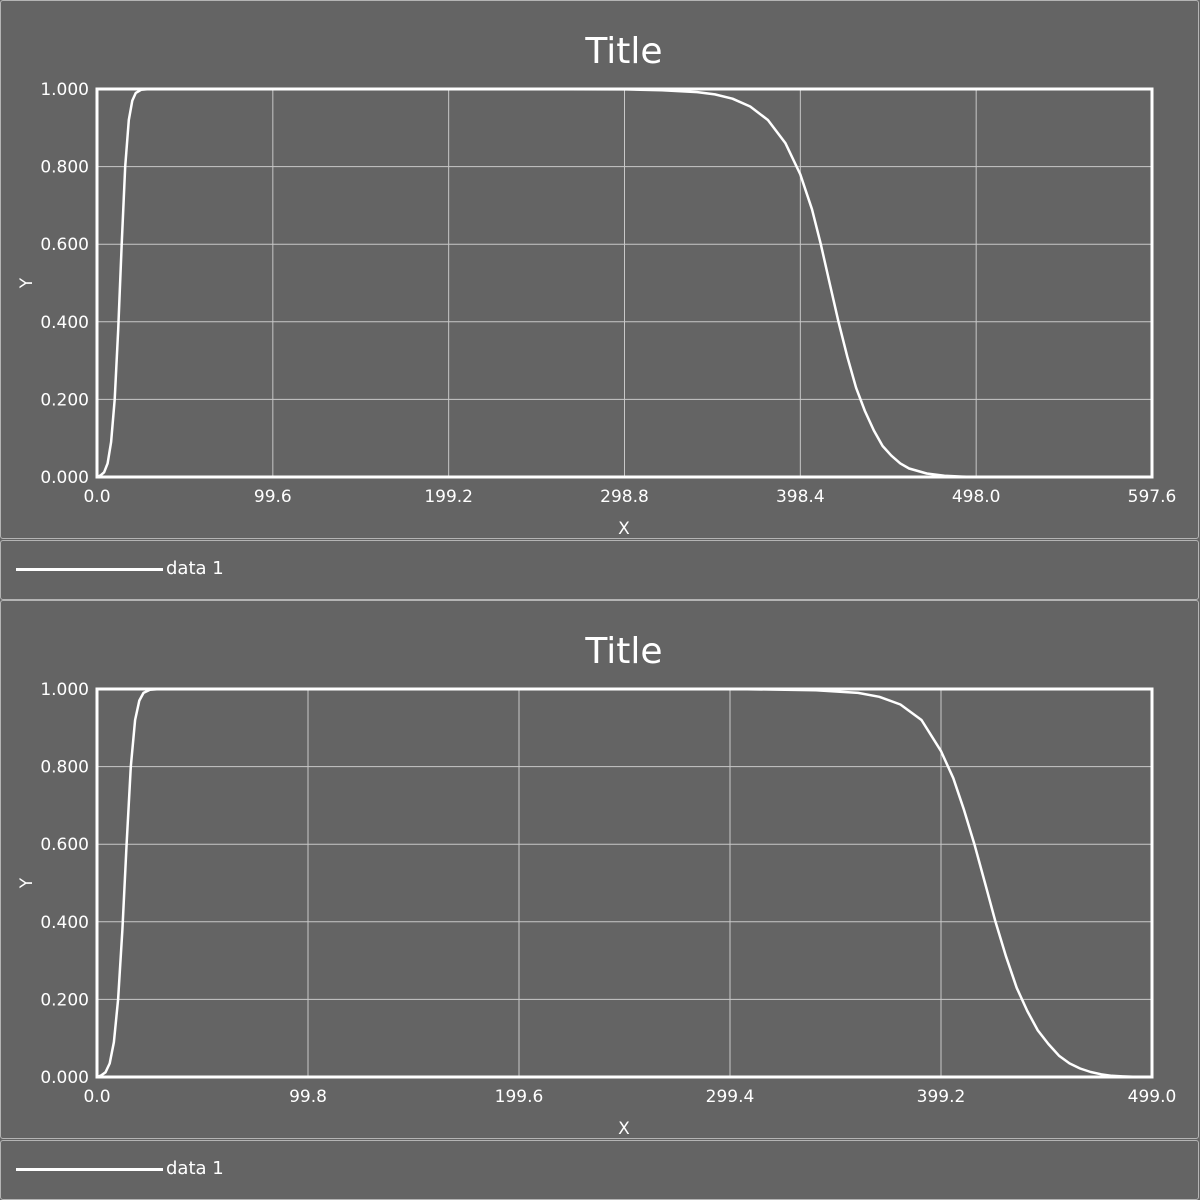  I want to click on x-tick-label: 299.4, so click(730, 1097).